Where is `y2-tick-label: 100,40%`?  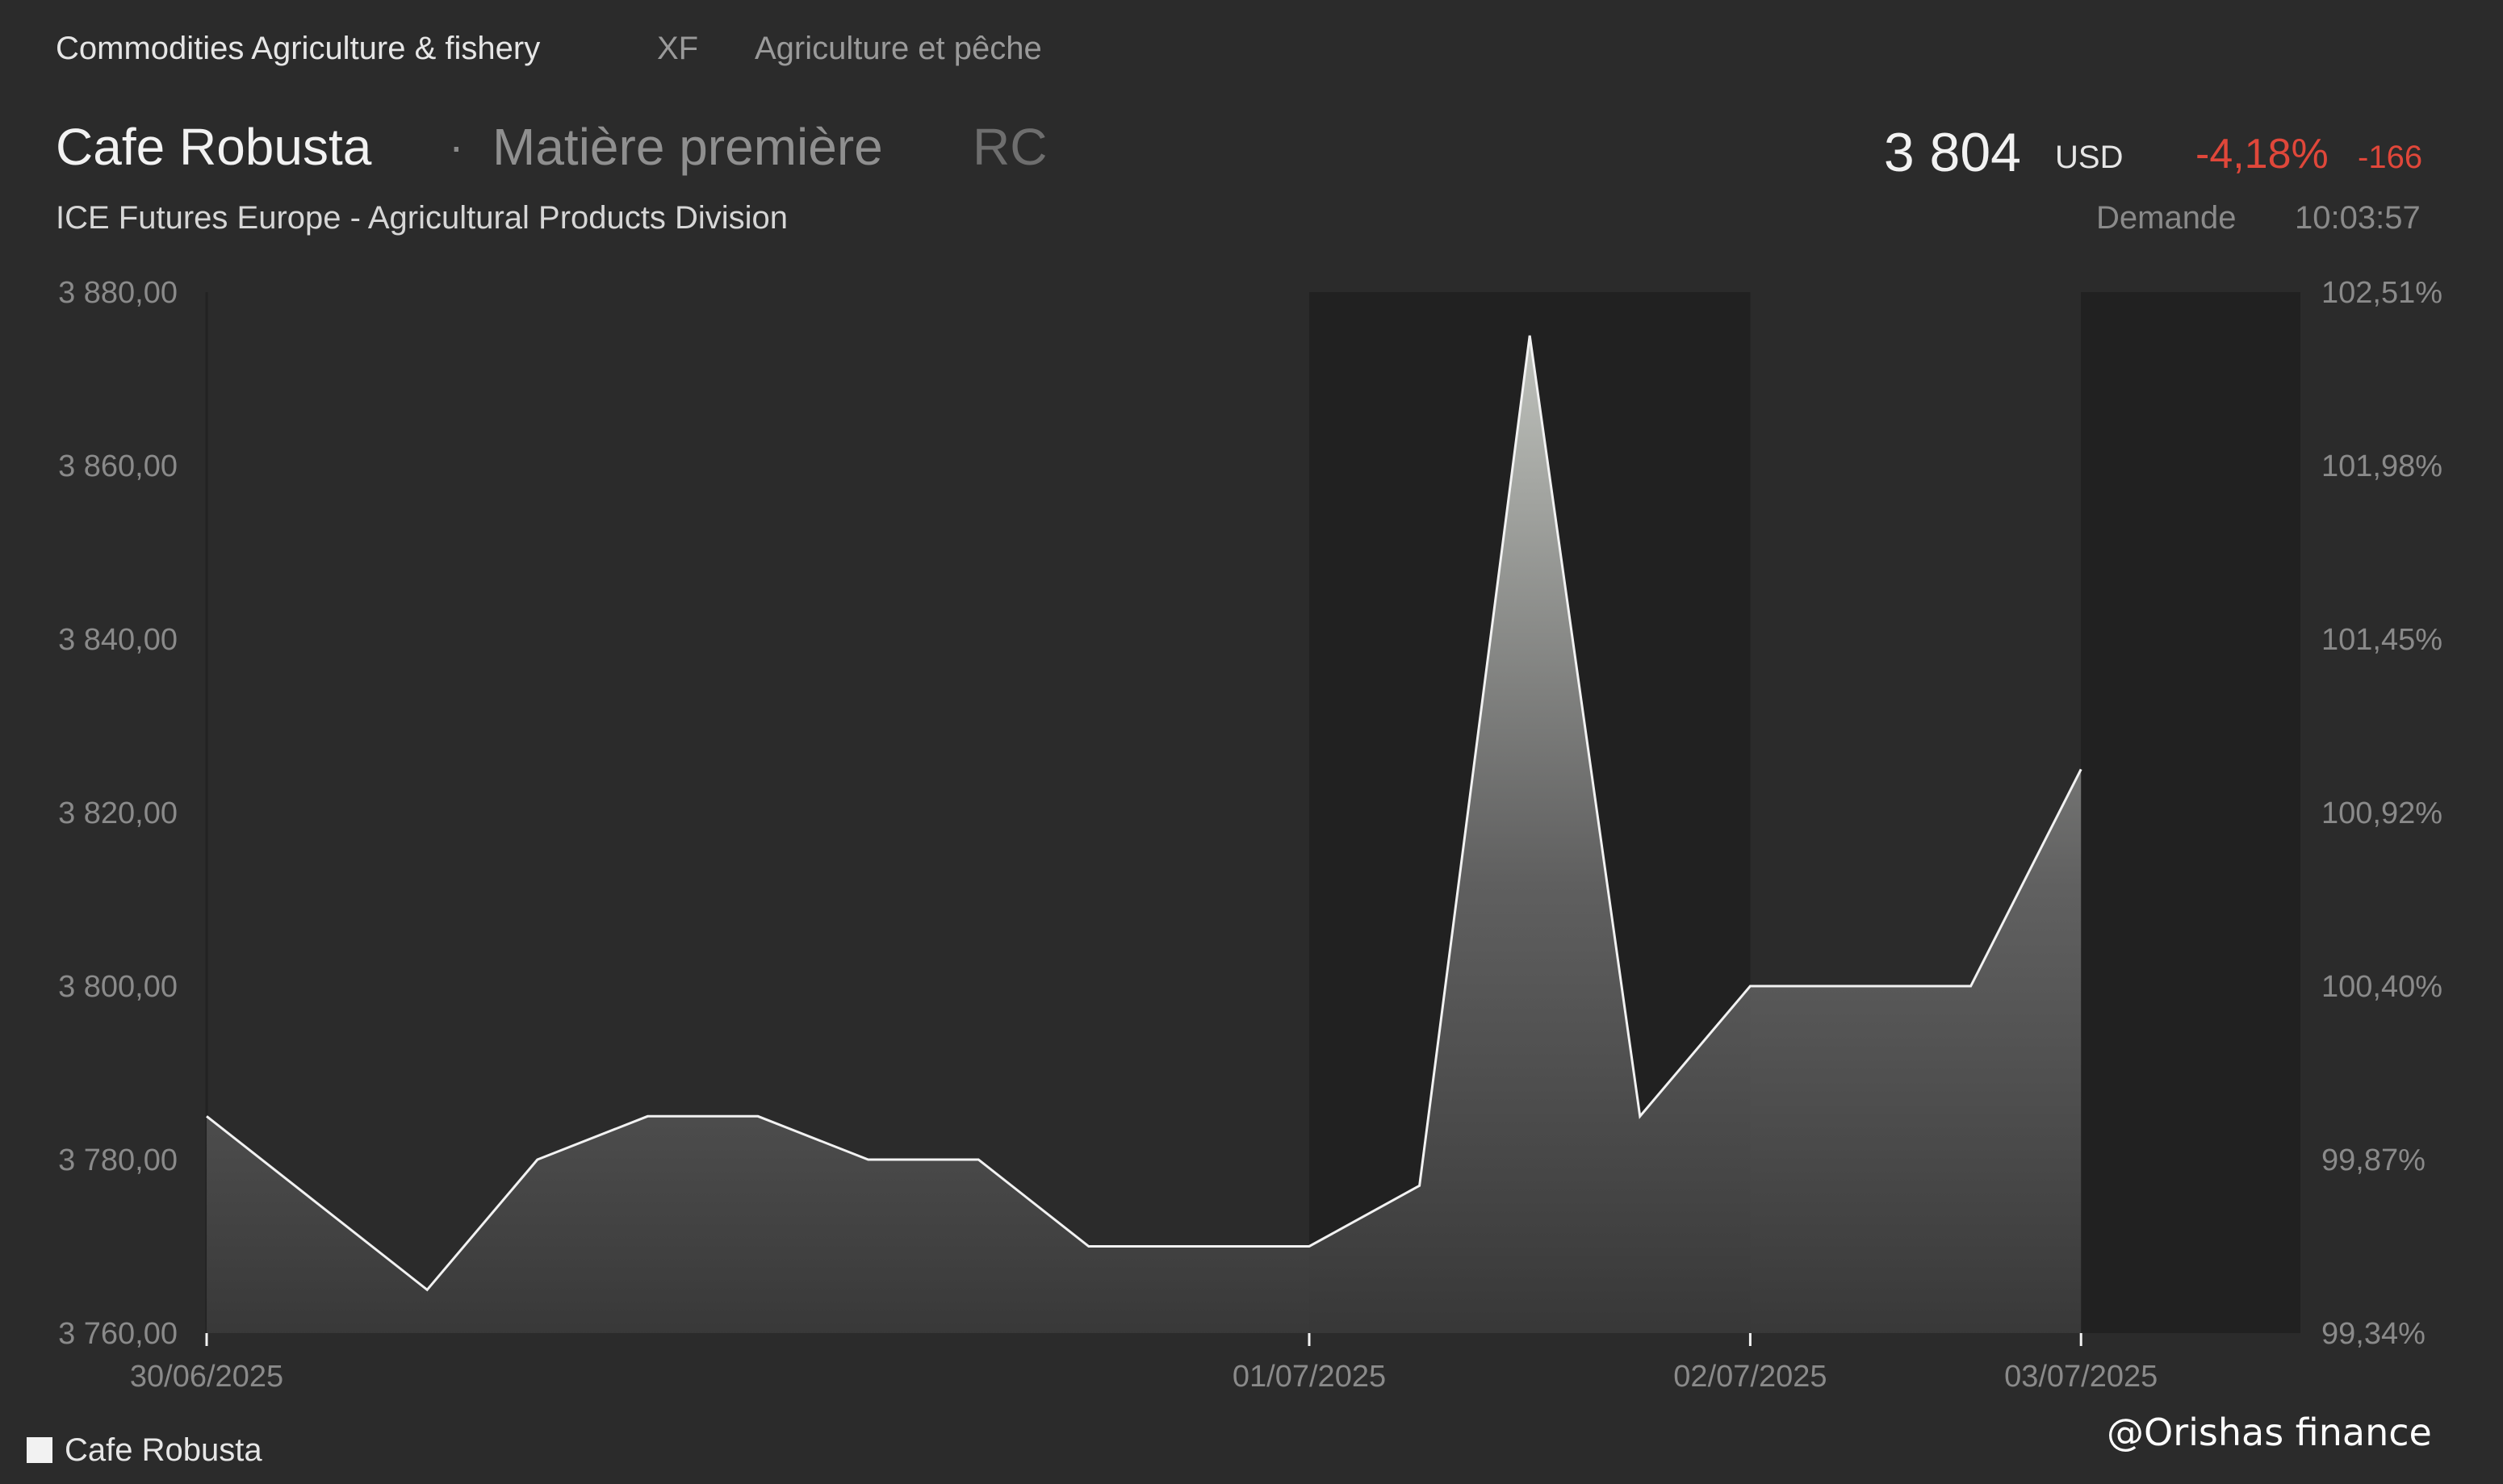
y2-tick-label: 100,40% is located at coordinates (2381, 987).